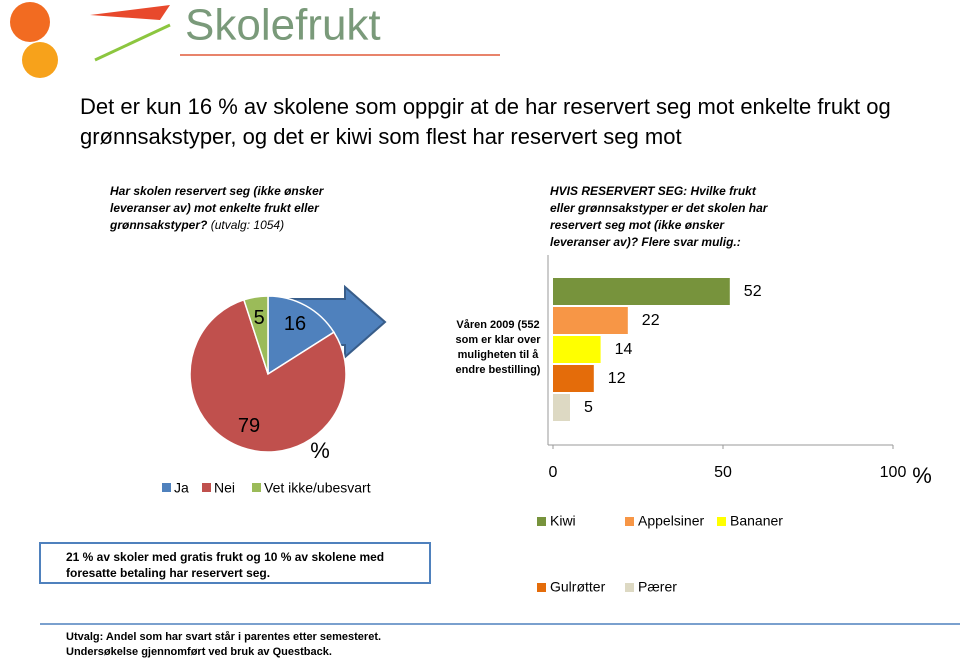 This screenshot has width=960, height=660. Describe the element at coordinates (723, 472) in the screenshot. I see `x-tick-label: 50` at that location.